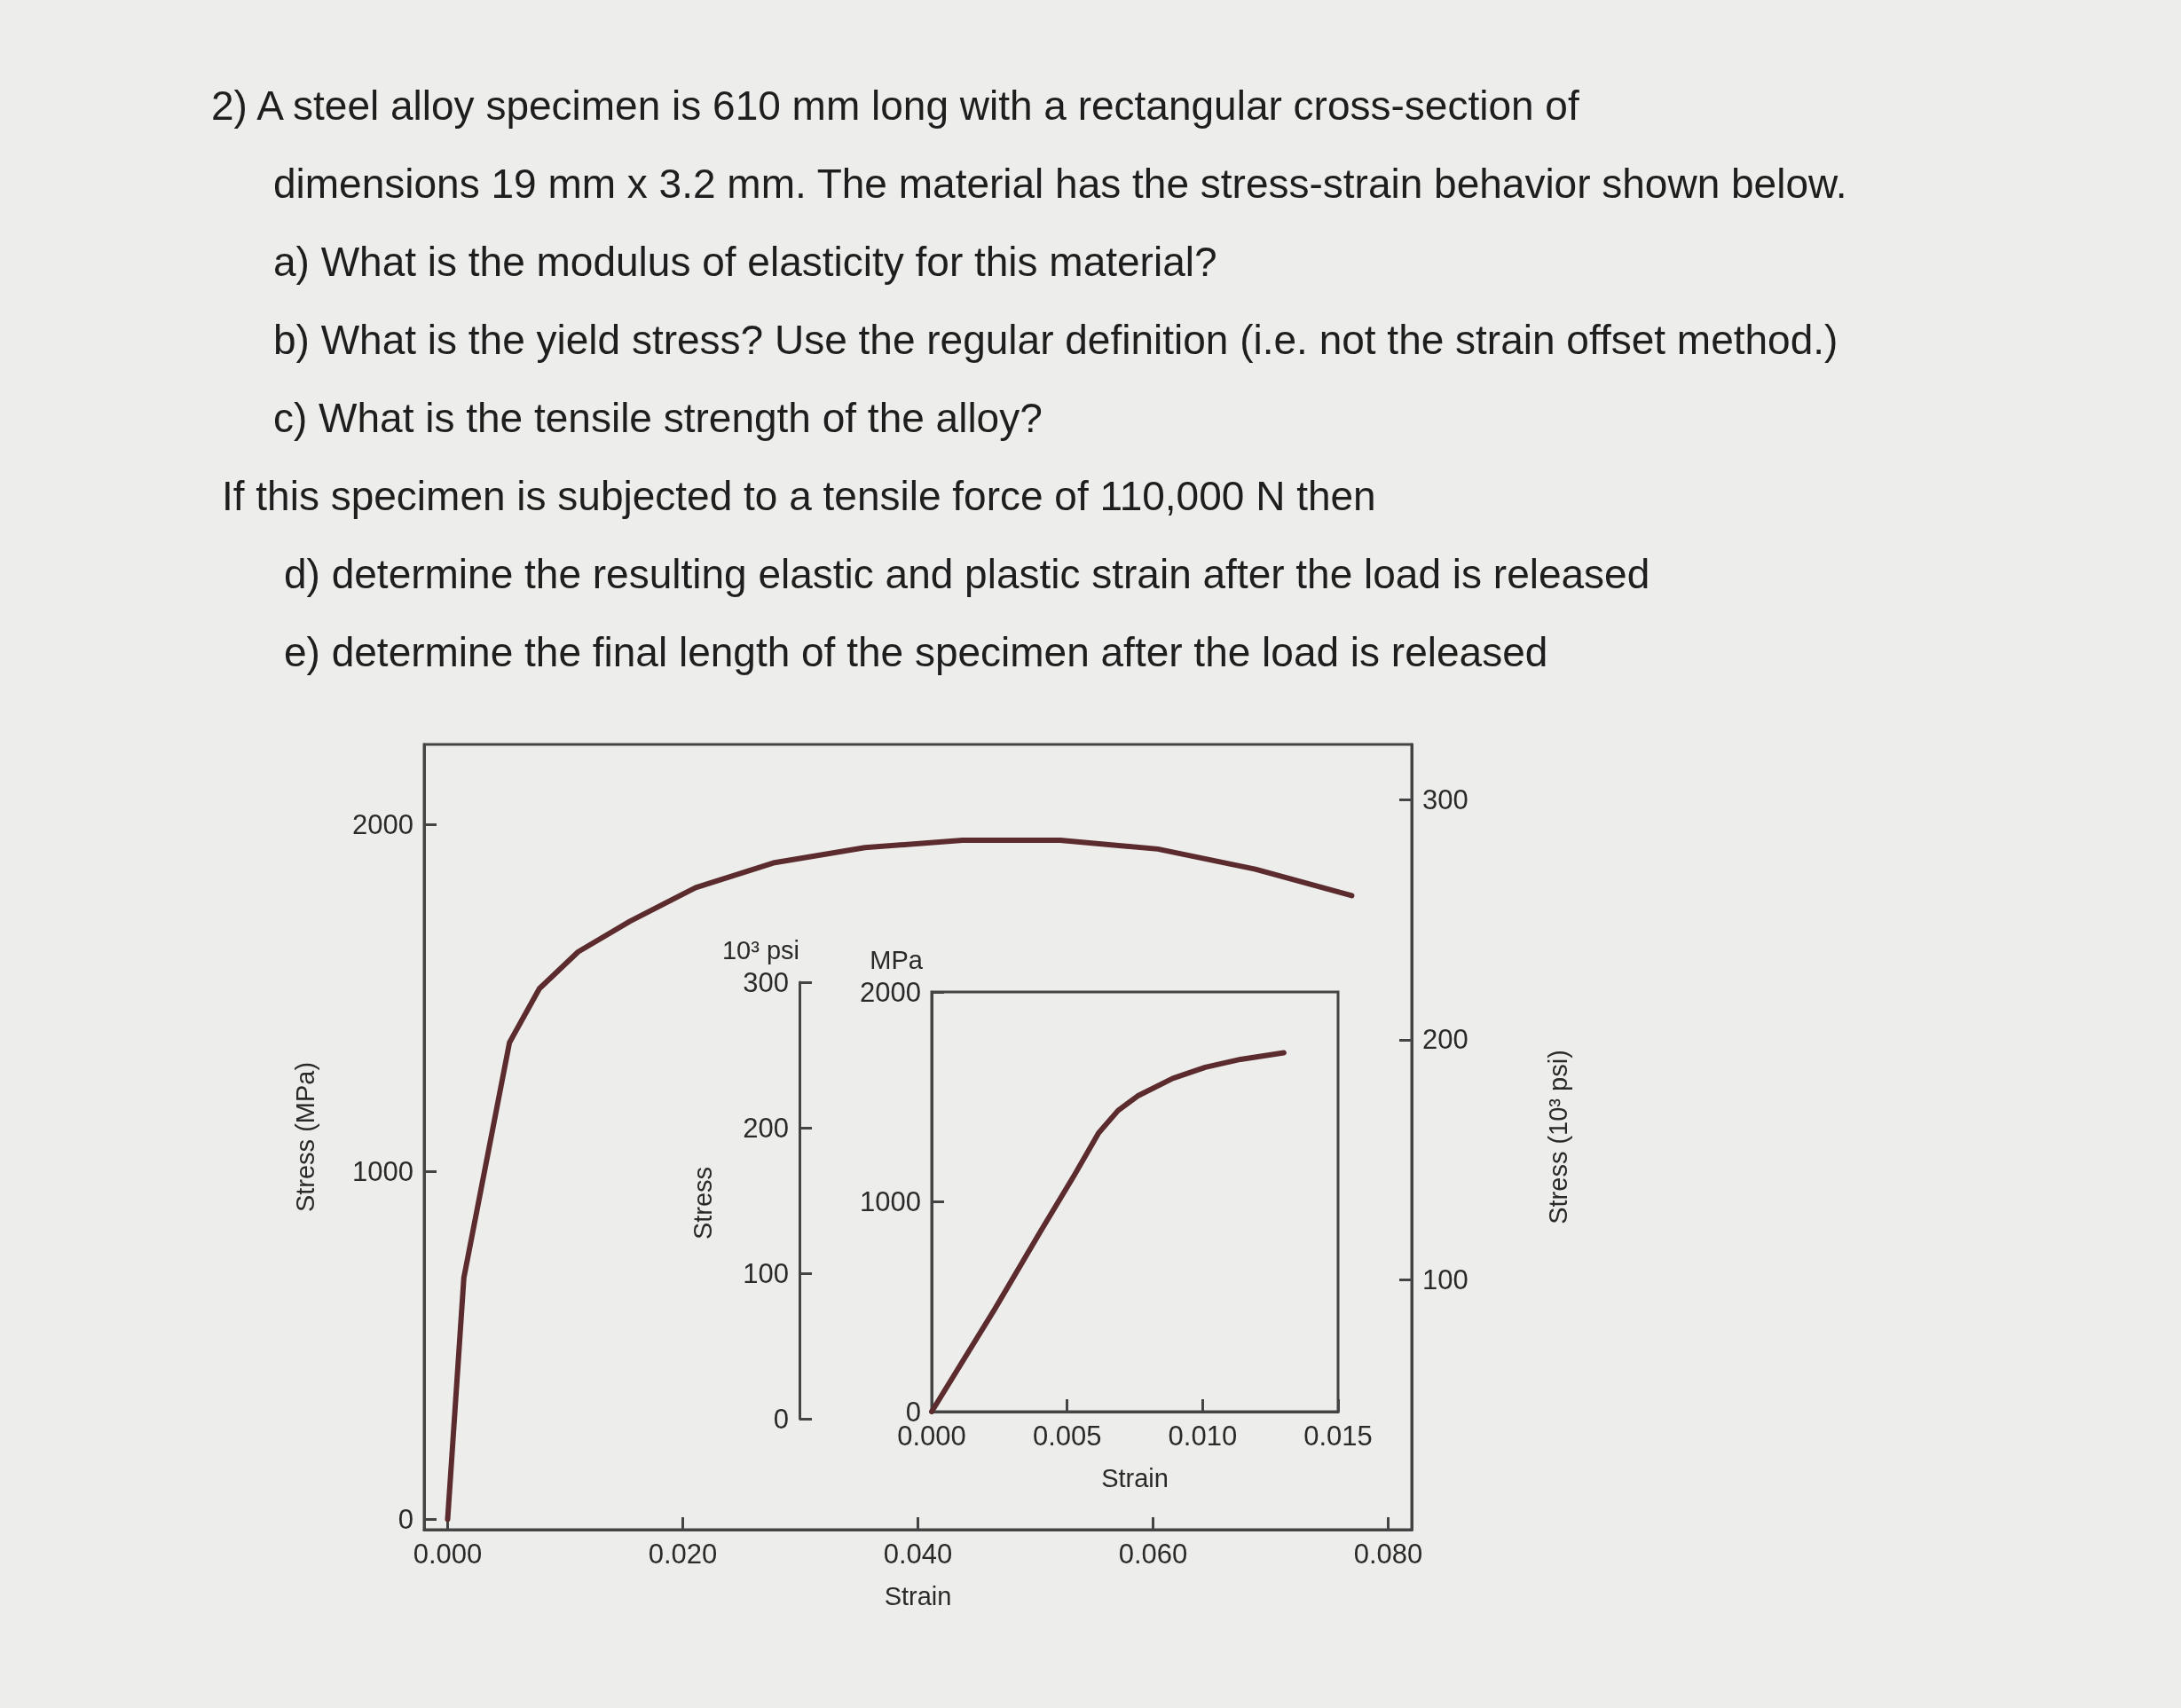  Describe the element at coordinates (916, 652) in the screenshot. I see `text: e) determine the final length of the specimen after the load is released` at that location.